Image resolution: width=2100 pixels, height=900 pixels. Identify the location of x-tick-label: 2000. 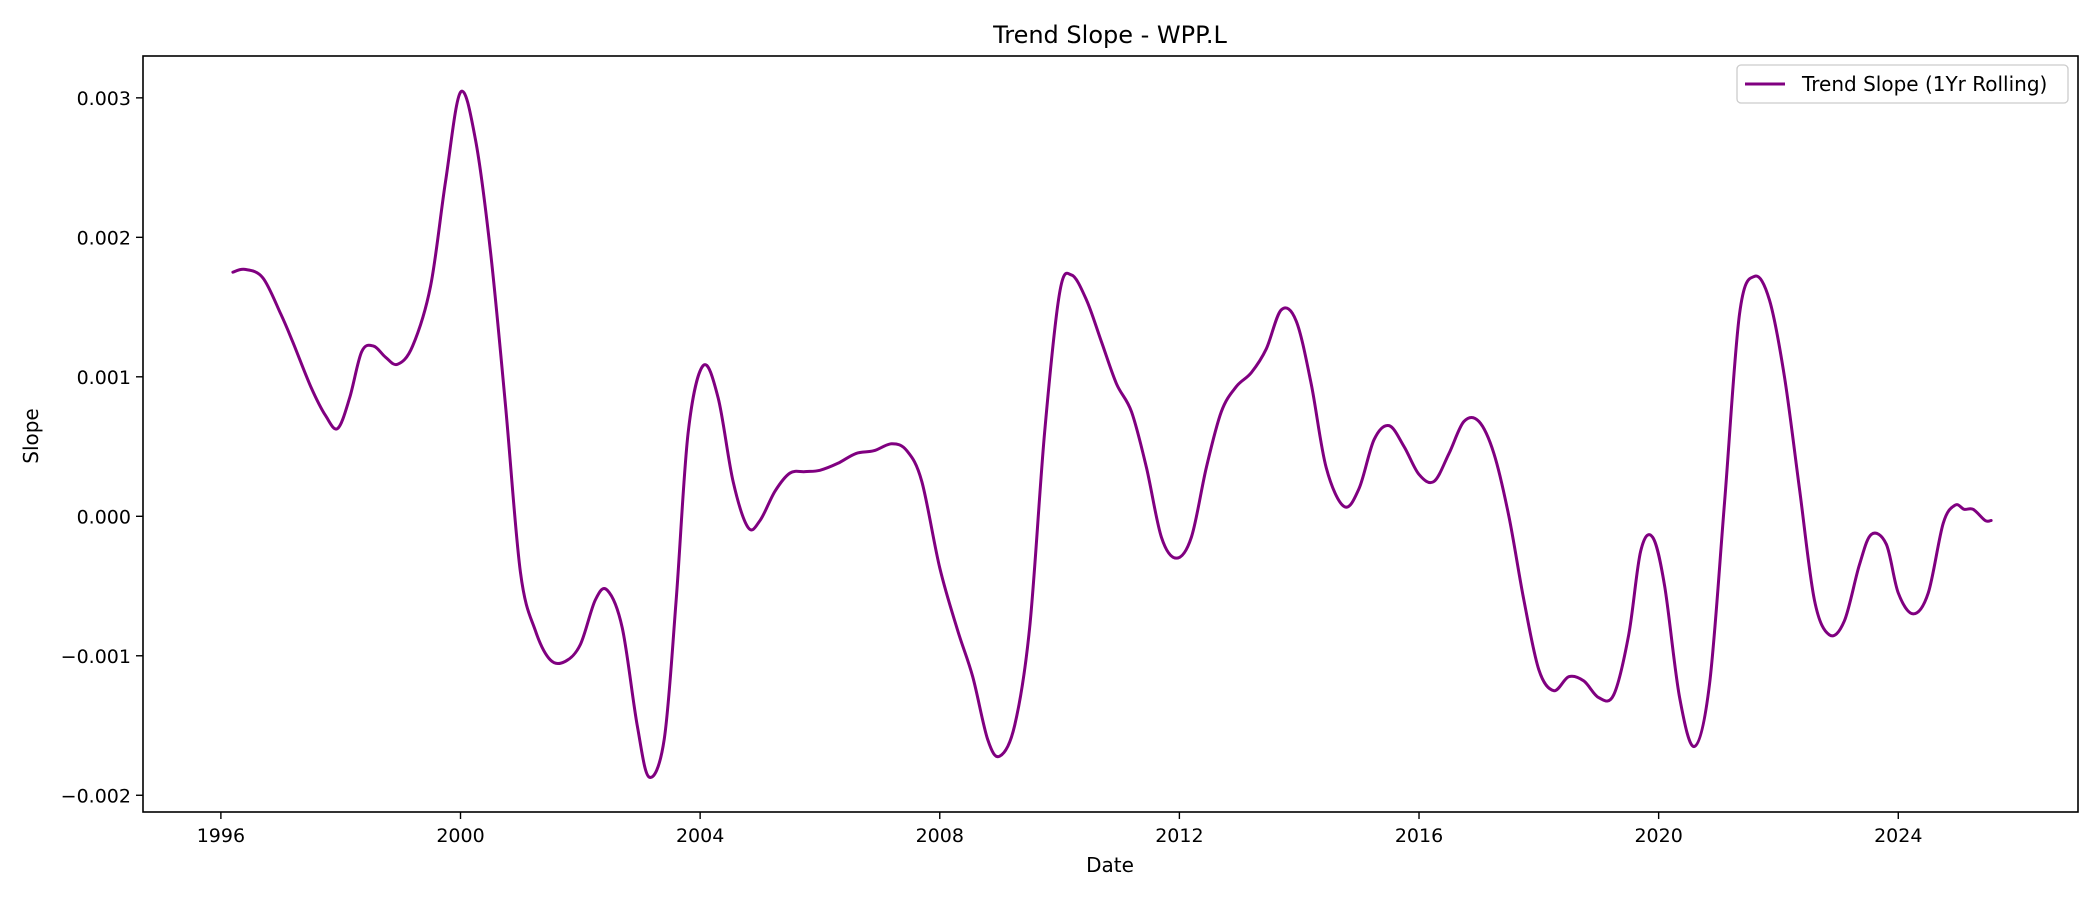
(460, 836).